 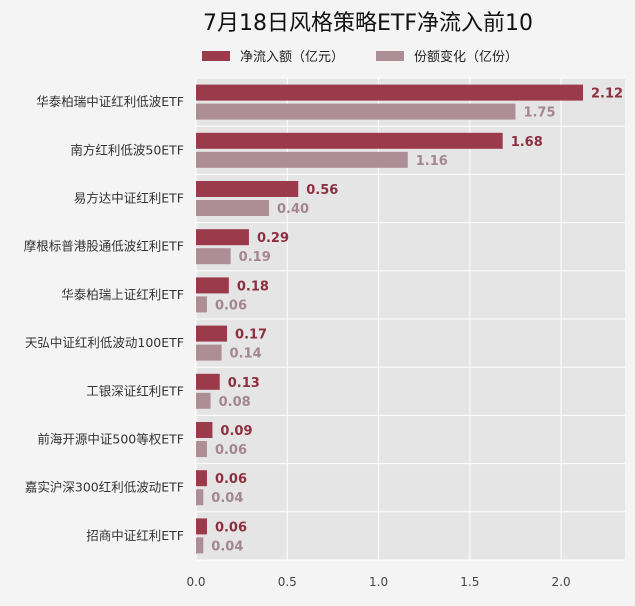 I want to click on category-label: 华泰柏瑞上证红利ETF, so click(x=122, y=294).